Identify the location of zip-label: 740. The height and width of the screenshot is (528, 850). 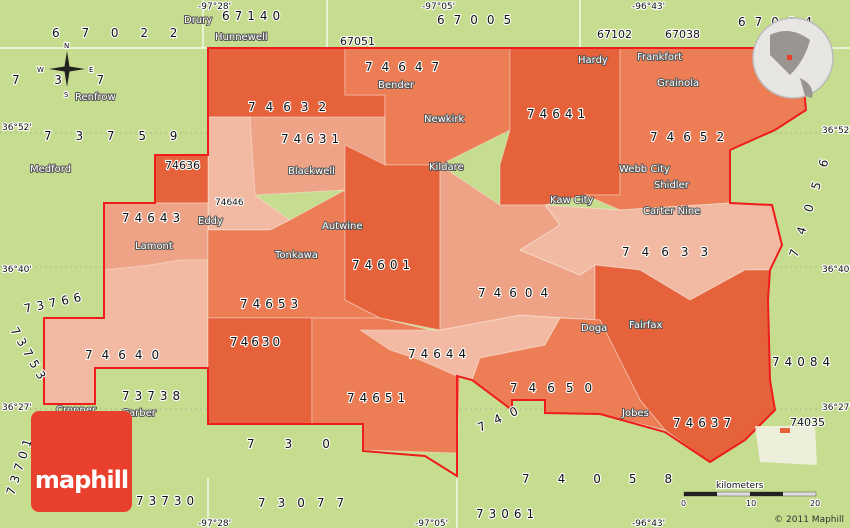
(502, 417).